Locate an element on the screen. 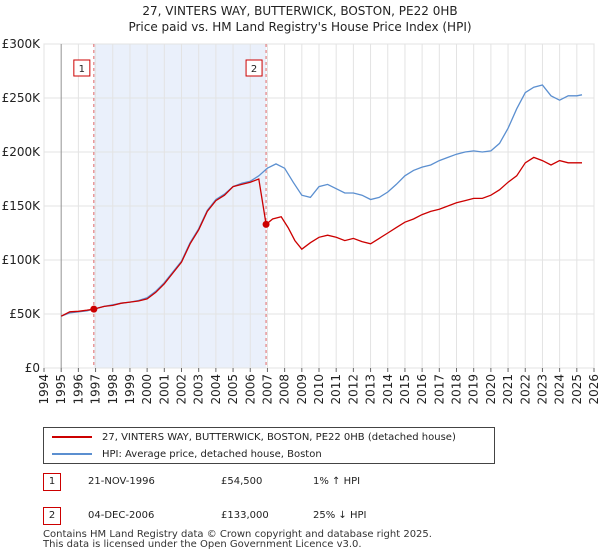 This screenshot has height=560, width=600. x-tick-label: 2001 is located at coordinates (164, 389).